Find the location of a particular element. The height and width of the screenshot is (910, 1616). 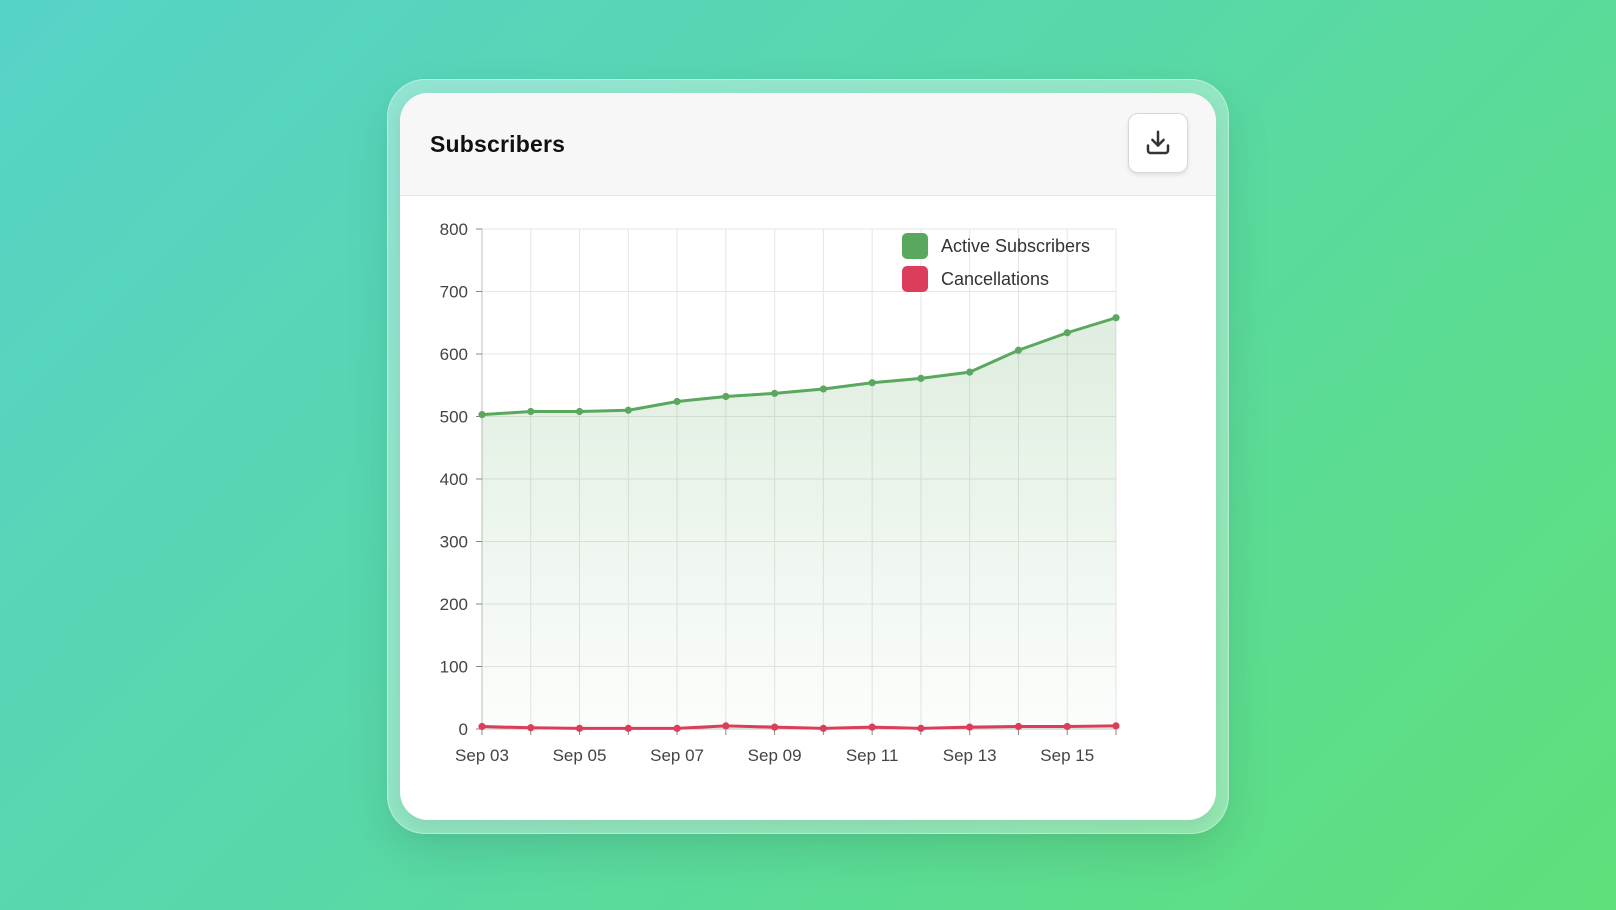

y-tick-label: 600 is located at coordinates (454, 354).